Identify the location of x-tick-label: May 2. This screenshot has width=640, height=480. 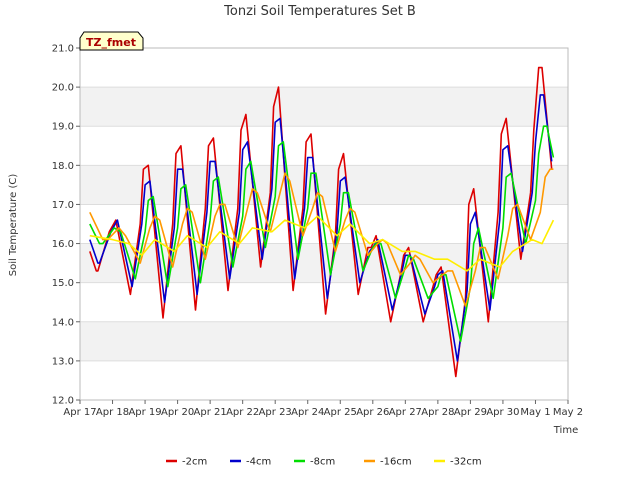
(568, 412).